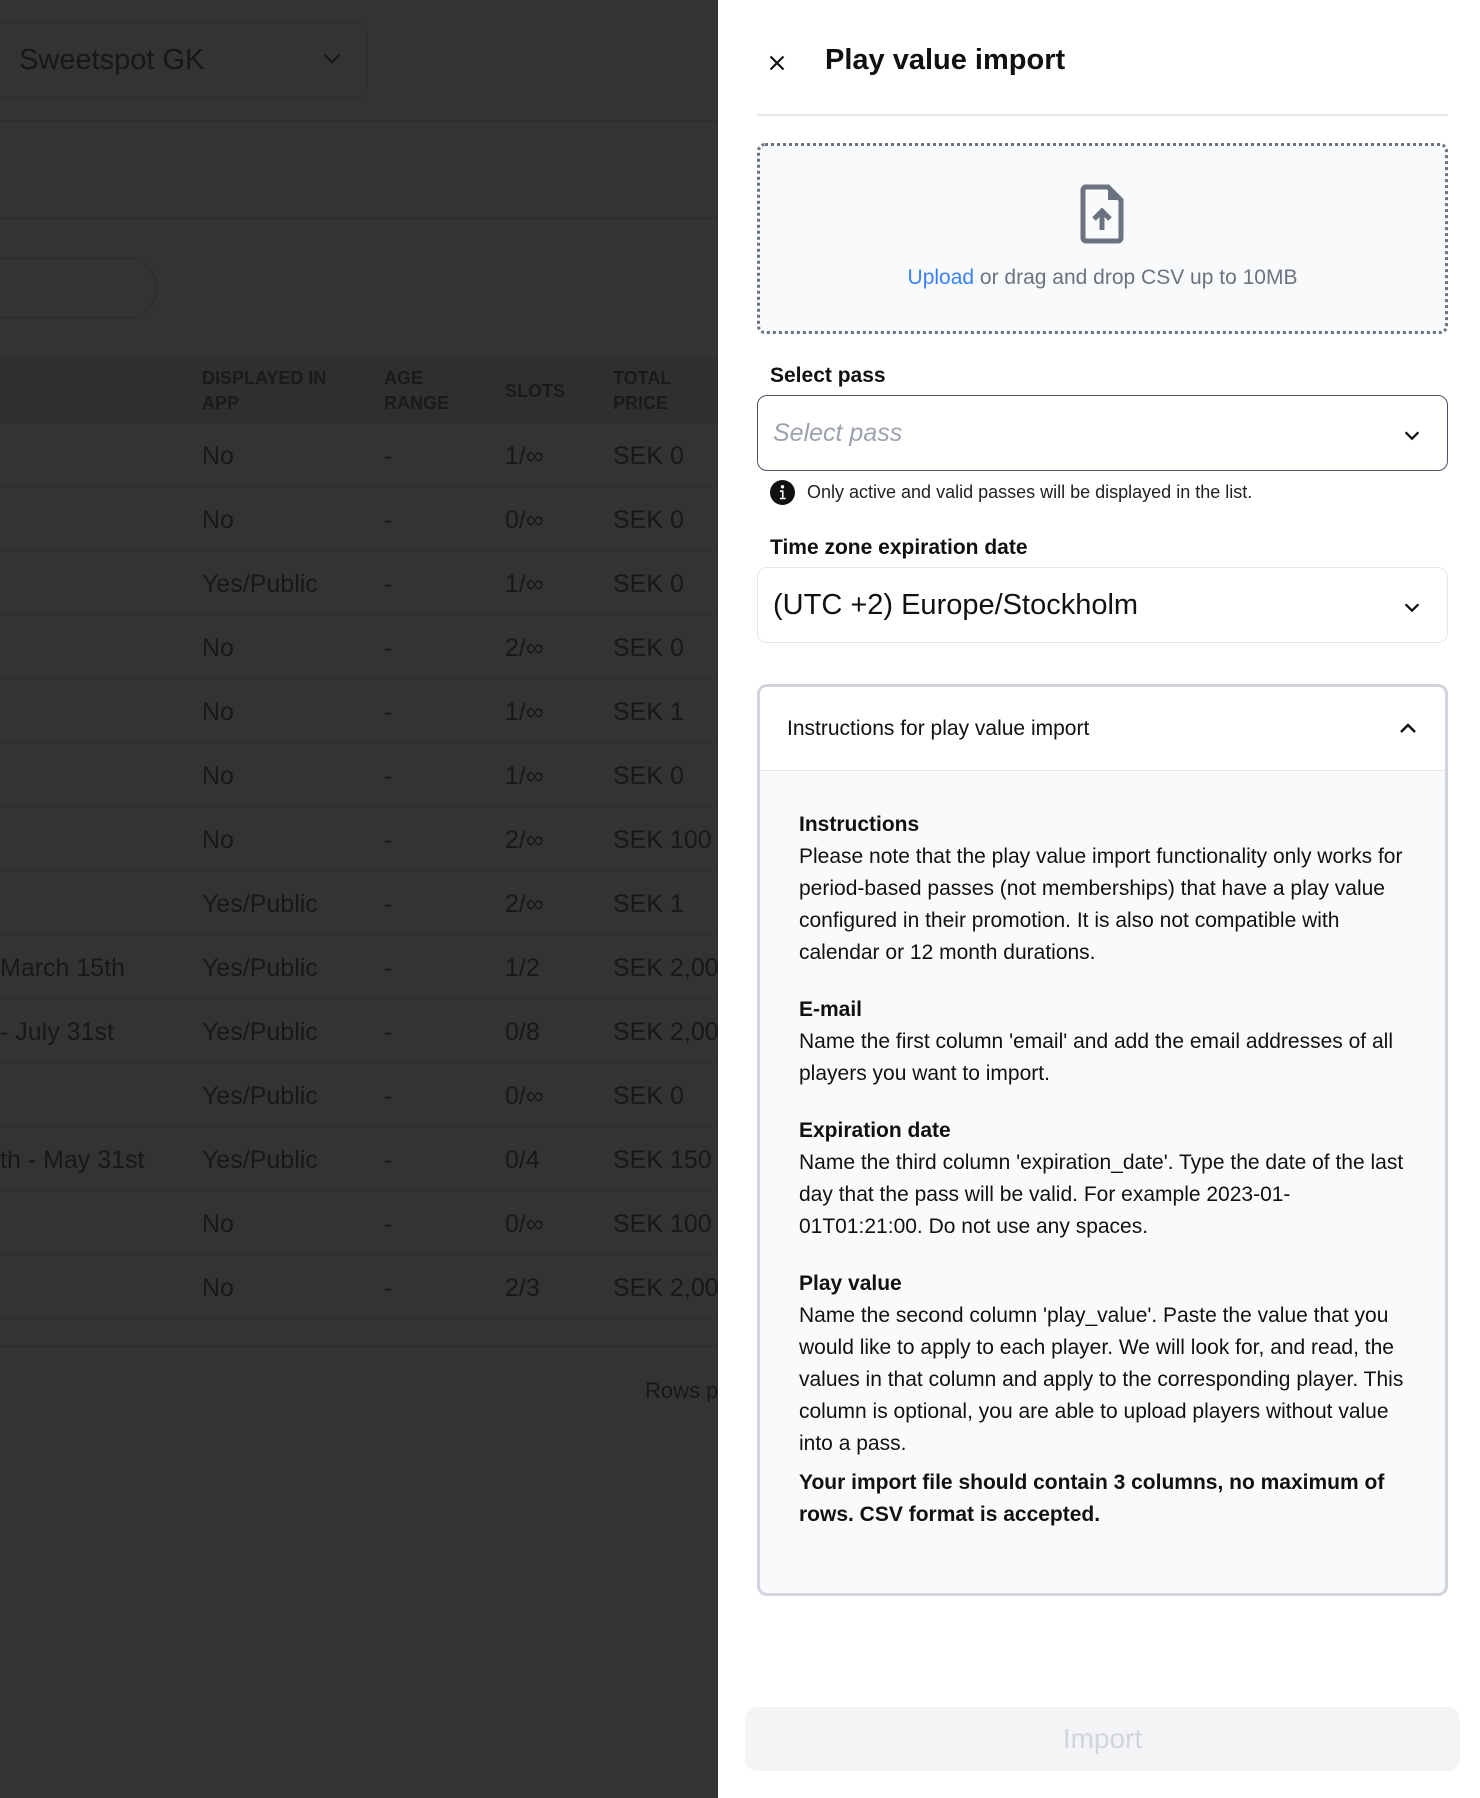  I want to click on club-select: Sweetspot GK, so click(184, 60).